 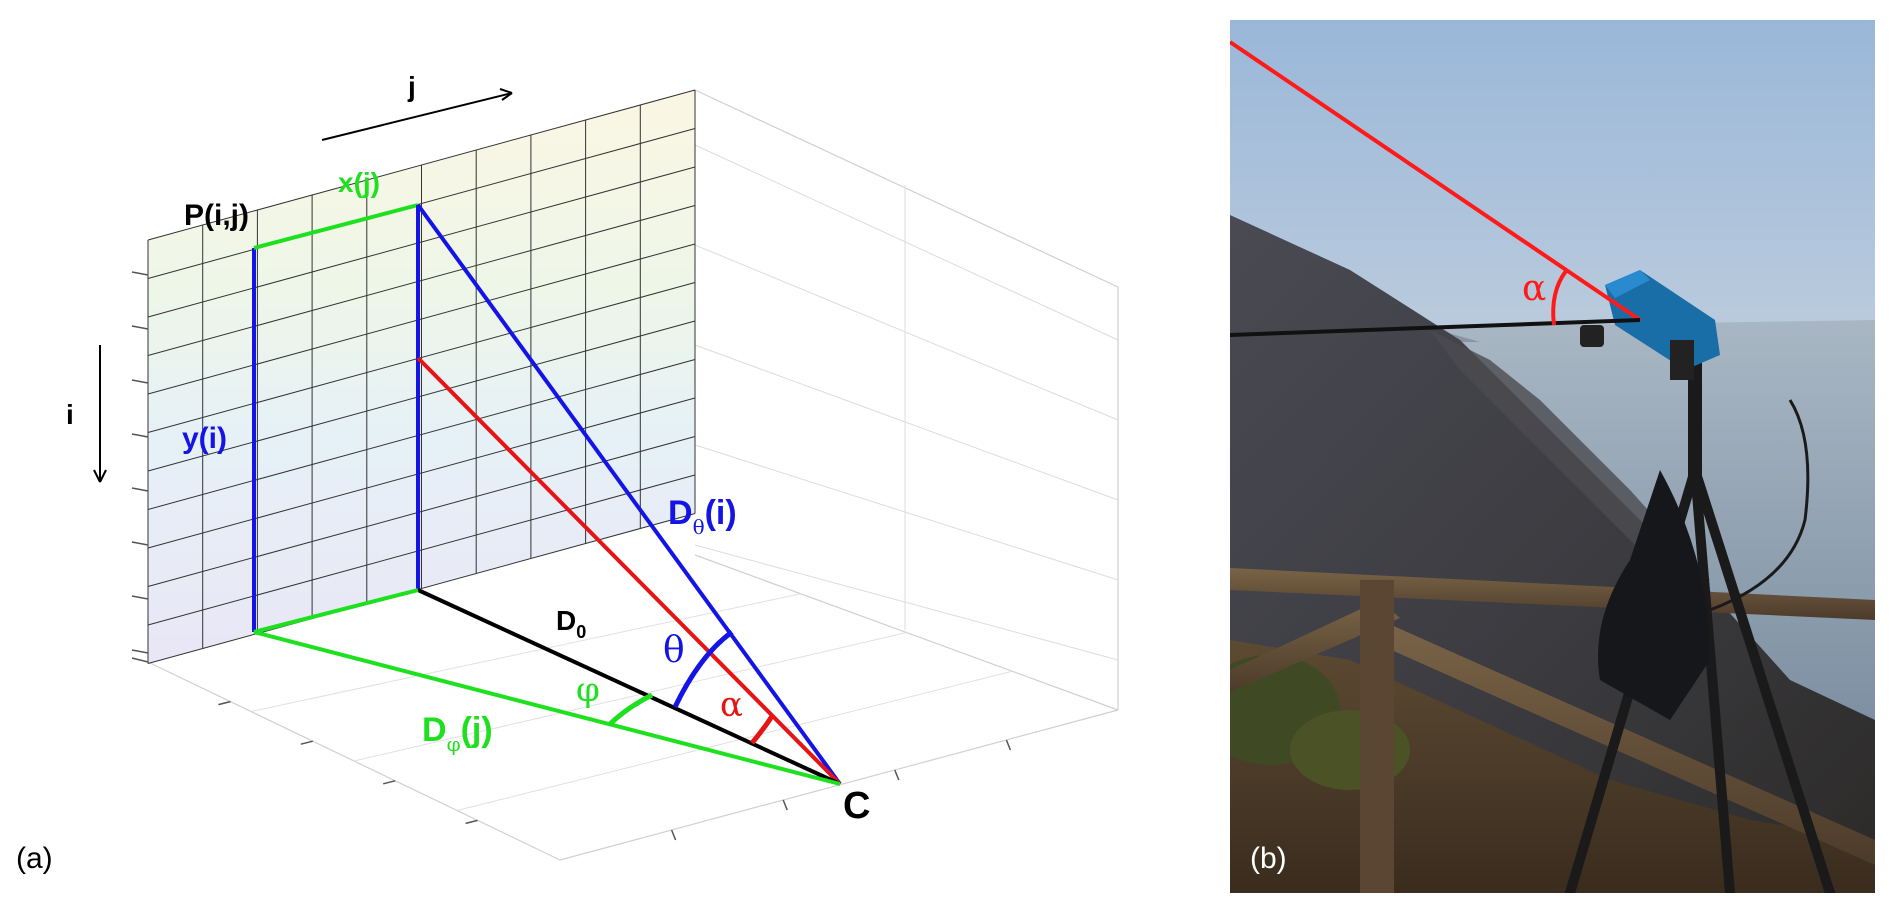 I want to click on coastline-ridge, so click(x=1570, y=455).